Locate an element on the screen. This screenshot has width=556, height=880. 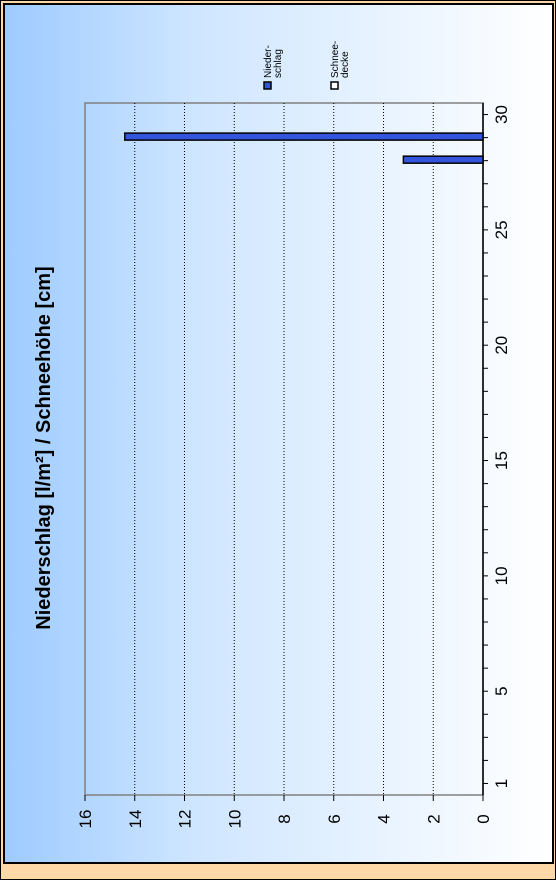
value-tick-label: 16 is located at coordinates (85, 819).